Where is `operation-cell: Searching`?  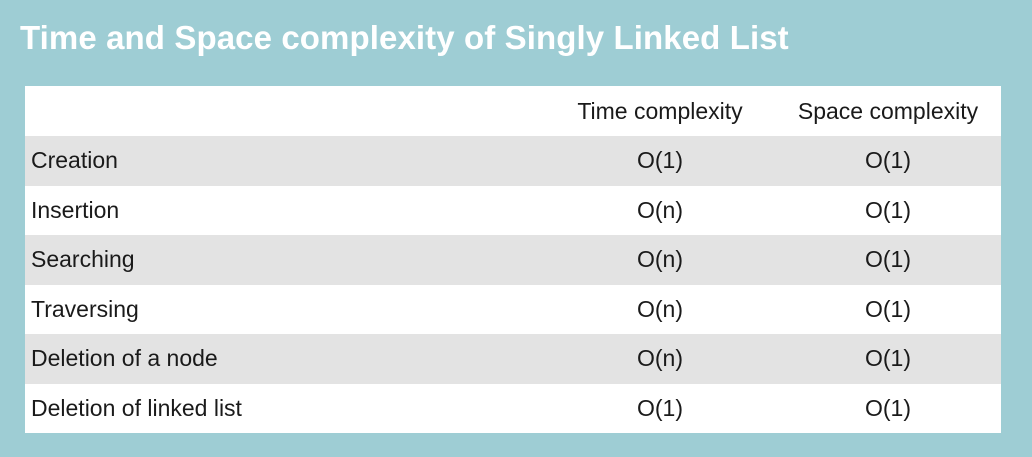
operation-cell: Searching is located at coordinates (285, 260).